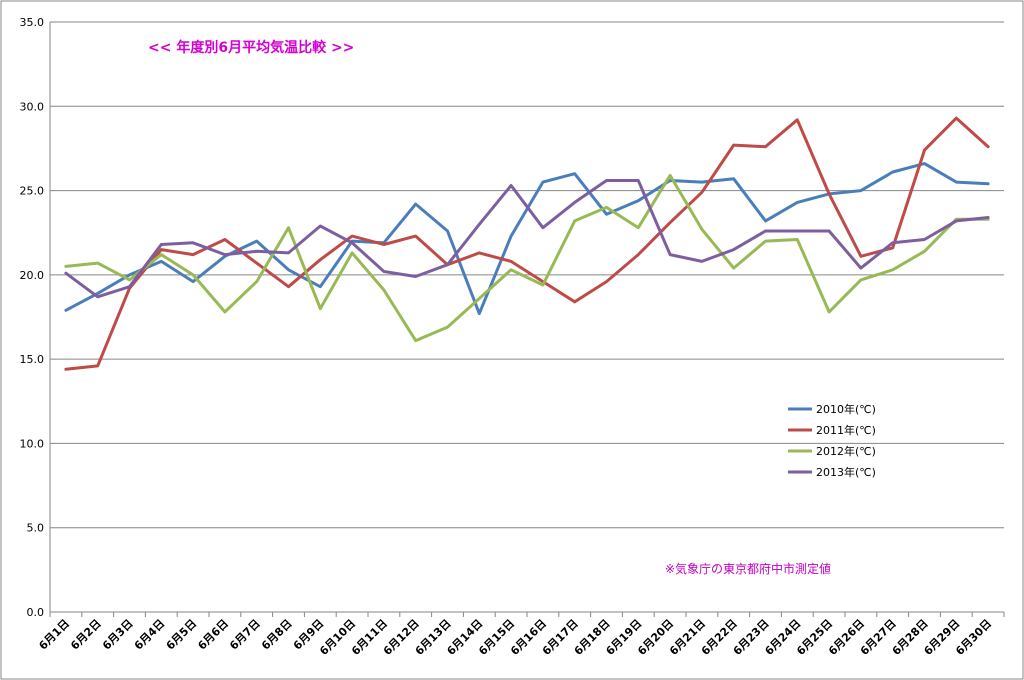  What do you see at coordinates (32, 275) in the screenshot?
I see `y-tick-label: 20.0` at bounding box center [32, 275].